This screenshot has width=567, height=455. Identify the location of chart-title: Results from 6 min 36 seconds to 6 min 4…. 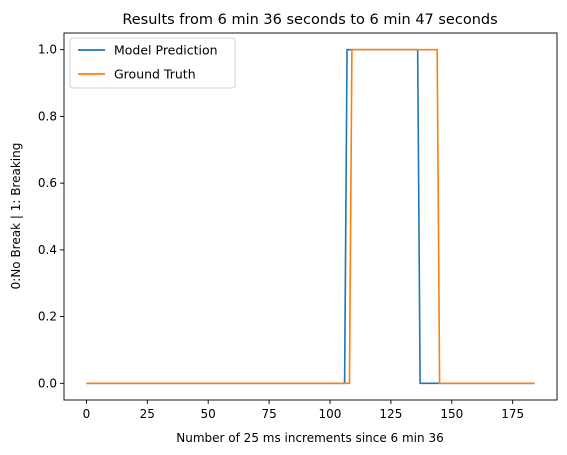
(309, 20).